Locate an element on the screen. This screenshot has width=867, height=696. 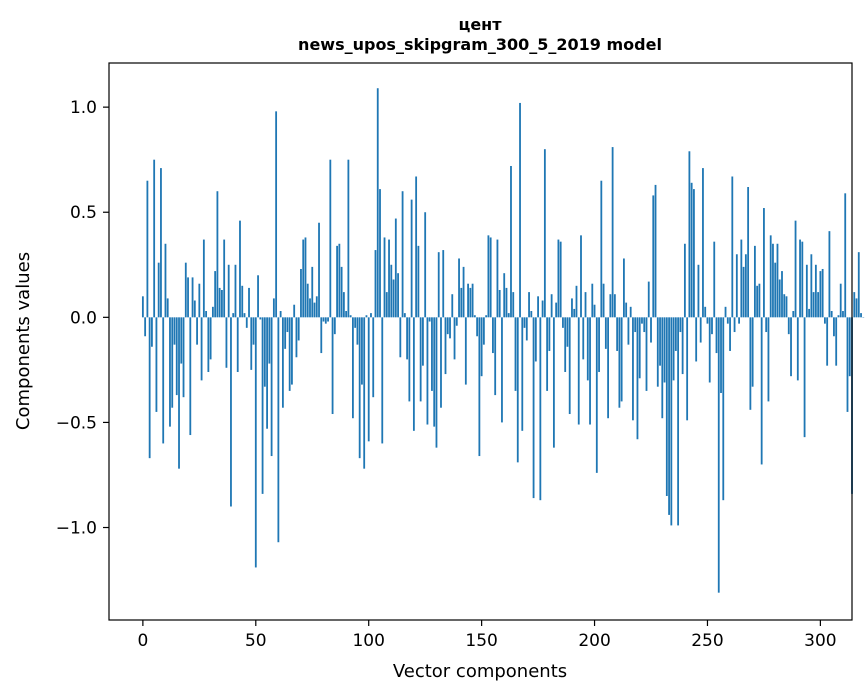
y-tick-label: 0.5 is located at coordinates (83, 213).